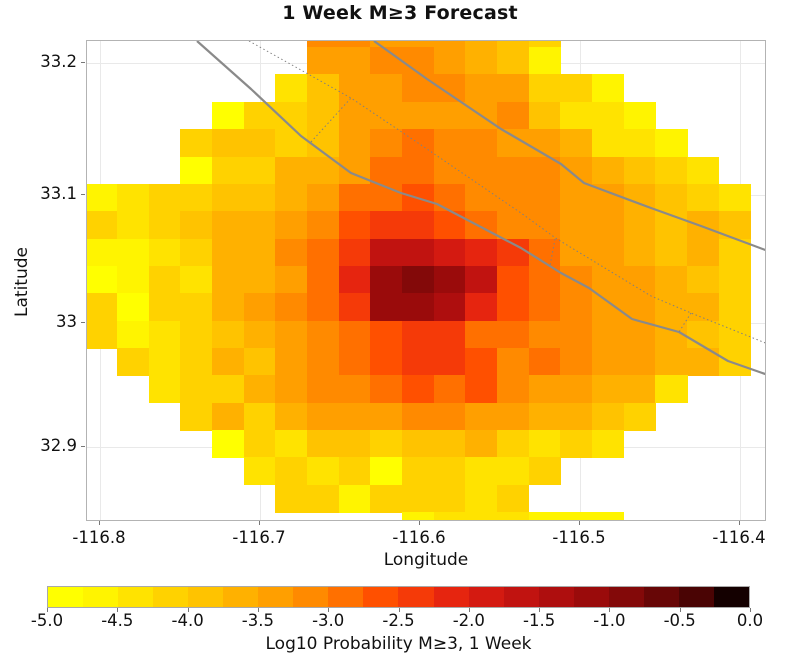 This screenshot has height=670, width=800. What do you see at coordinates (117, 620) in the screenshot?
I see `colorbar-tick-label: -4.5` at bounding box center [117, 620].